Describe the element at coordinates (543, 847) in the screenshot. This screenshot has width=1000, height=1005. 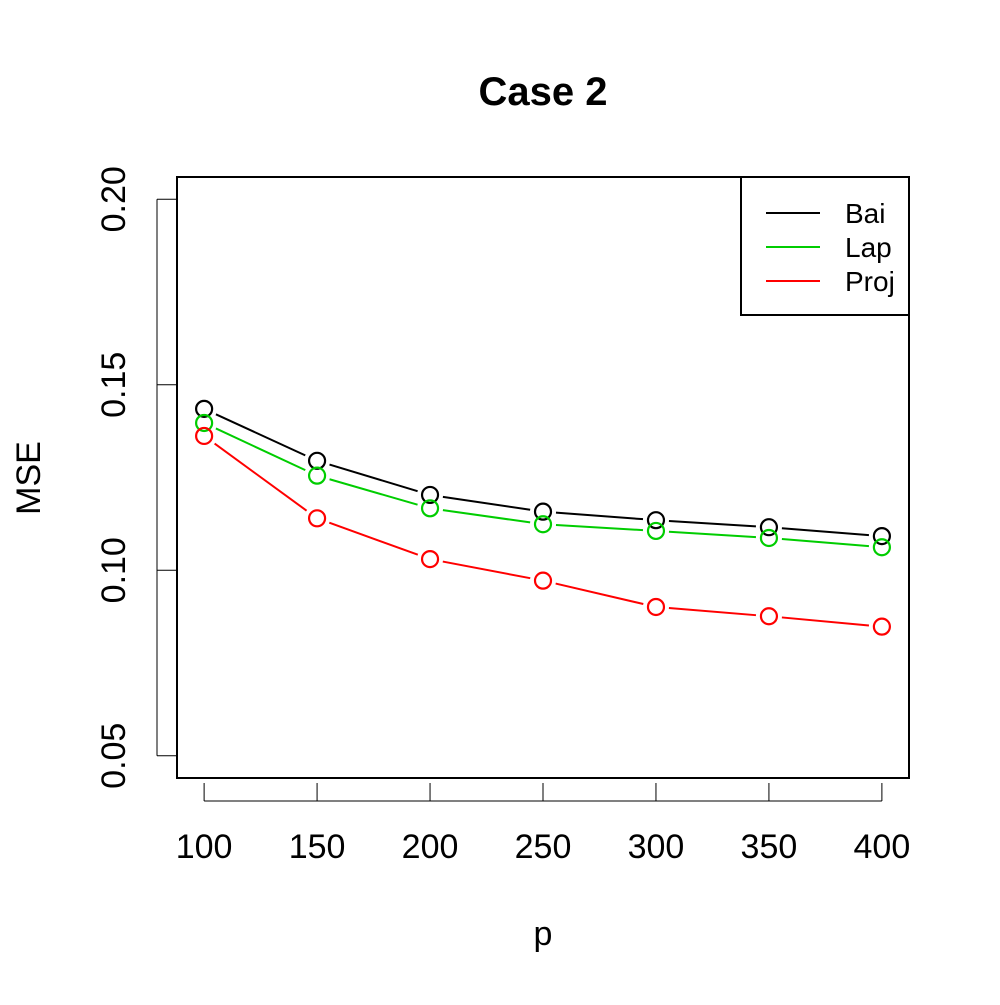
I see `x-tick-label: 250` at that location.